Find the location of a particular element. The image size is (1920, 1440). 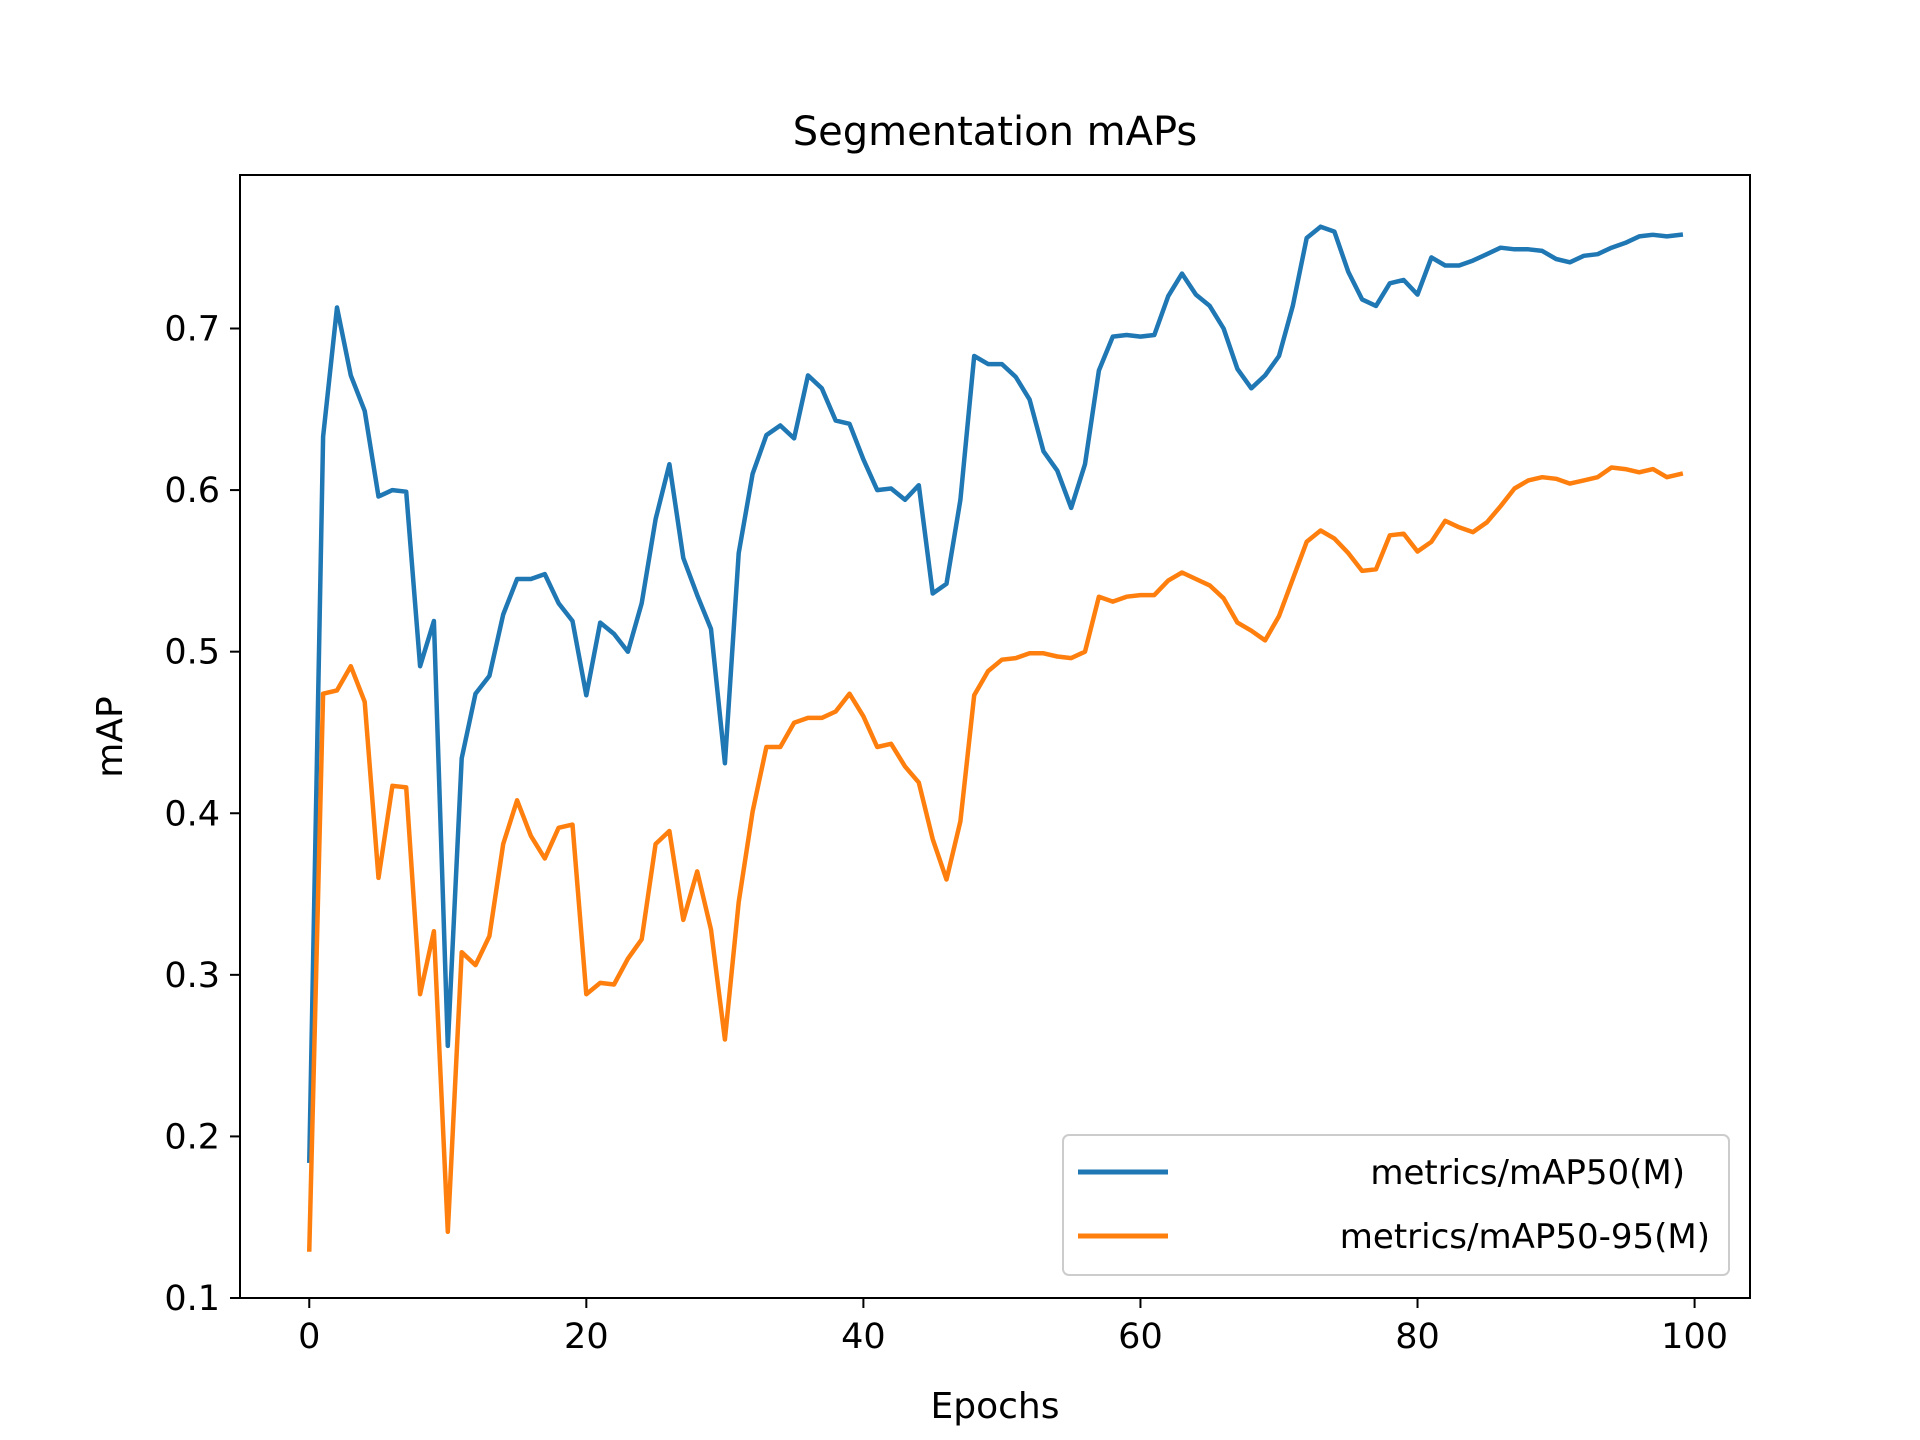

x-tick-label: 20 is located at coordinates (586, 1337).